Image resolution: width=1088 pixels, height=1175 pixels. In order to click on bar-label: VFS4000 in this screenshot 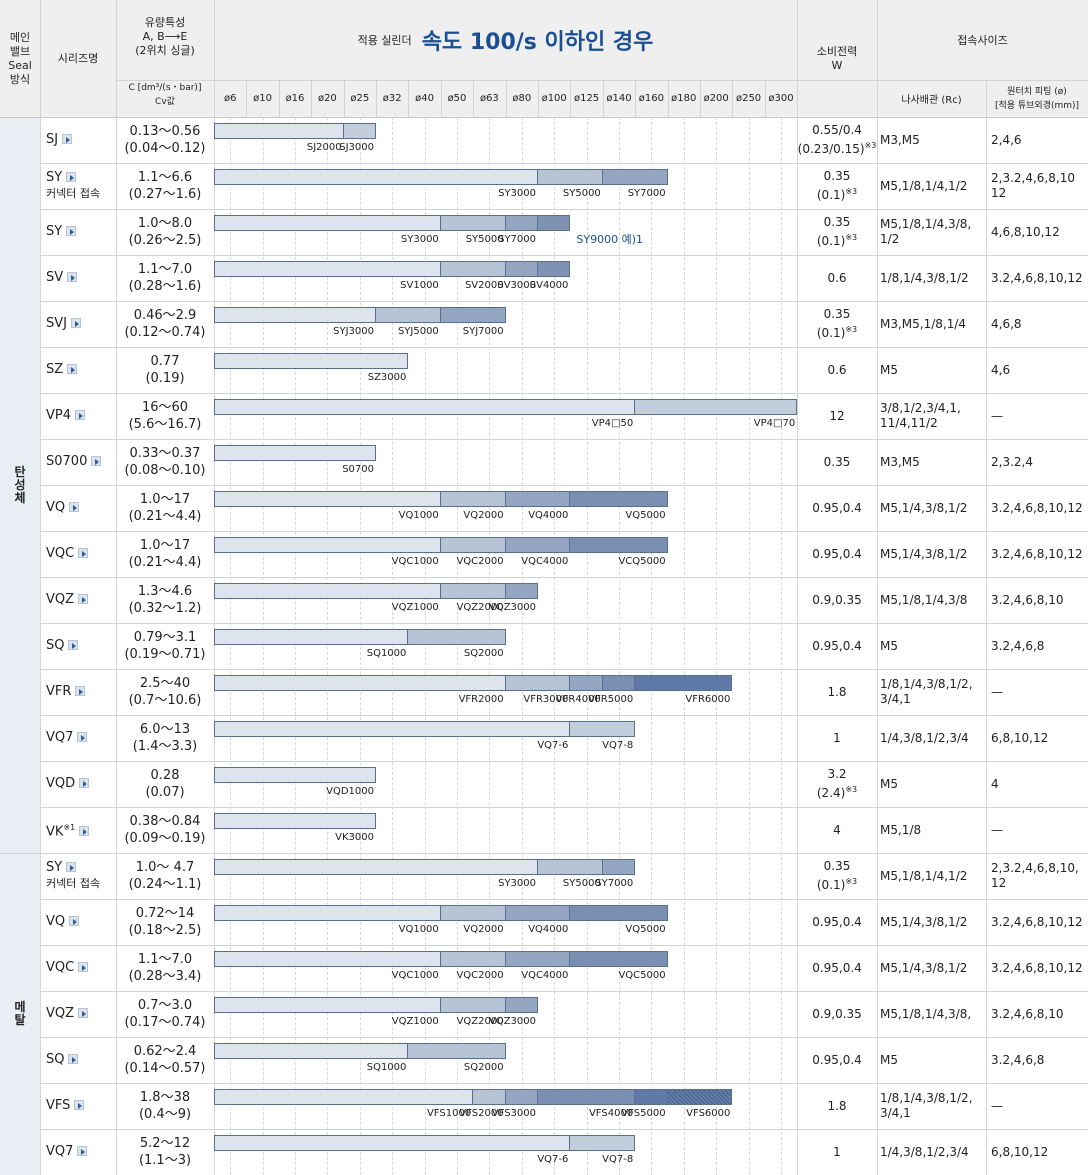, I will do `click(611, 1113)`.